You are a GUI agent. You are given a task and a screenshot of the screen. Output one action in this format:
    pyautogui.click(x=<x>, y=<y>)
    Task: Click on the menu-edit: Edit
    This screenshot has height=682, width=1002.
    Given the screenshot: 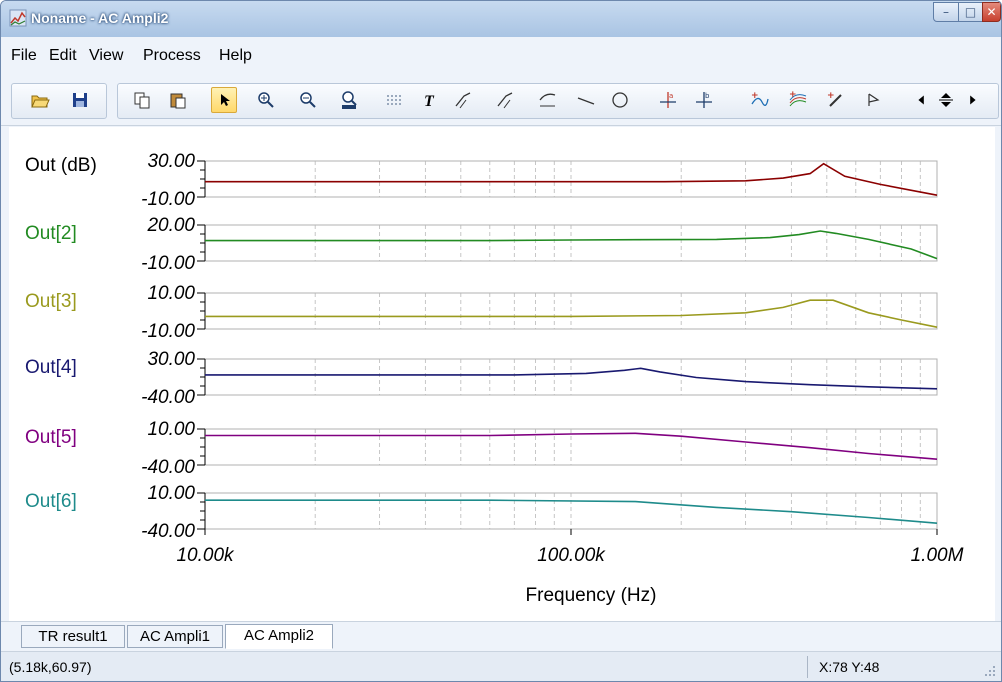 What is the action you would take?
    pyautogui.click(x=63, y=55)
    